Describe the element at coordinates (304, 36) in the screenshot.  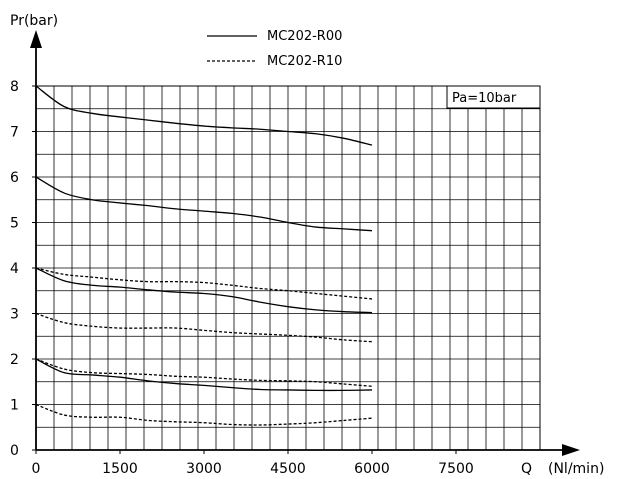
I see `legend-label-solid: MC202-R00` at that location.